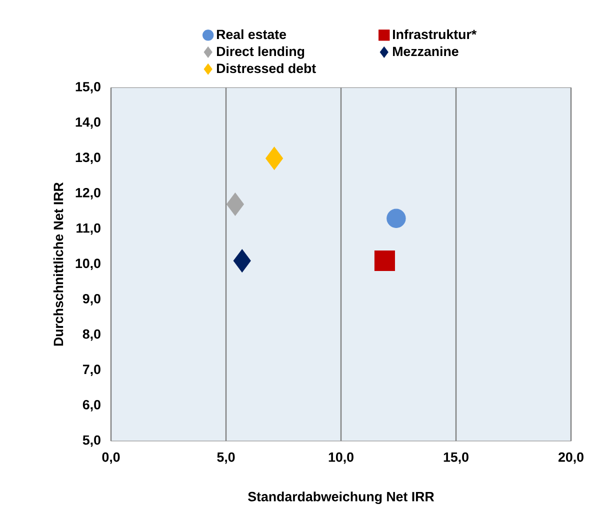 This screenshot has height=520, width=591. What do you see at coordinates (91, 300) in the screenshot?
I see `y-tick-label: 9,0` at bounding box center [91, 300].